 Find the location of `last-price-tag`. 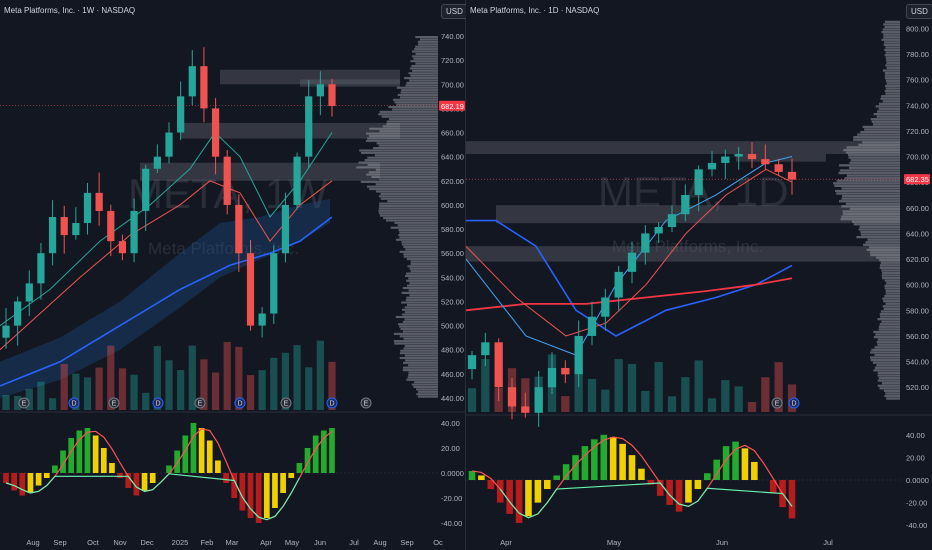

last-price-tag is located at coordinates (917, 179).